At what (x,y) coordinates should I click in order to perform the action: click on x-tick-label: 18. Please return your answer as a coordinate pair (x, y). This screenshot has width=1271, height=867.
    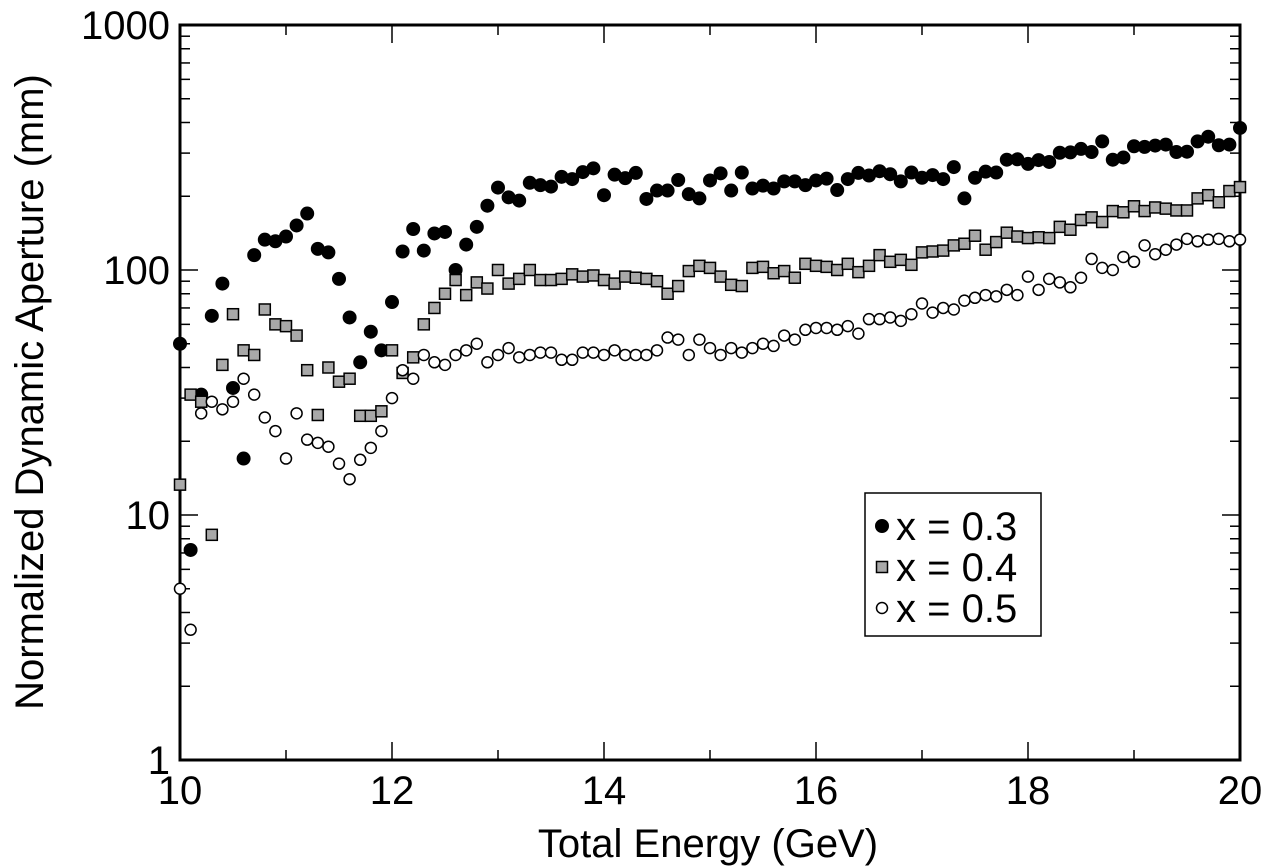
    Looking at the image, I should click on (1028, 791).